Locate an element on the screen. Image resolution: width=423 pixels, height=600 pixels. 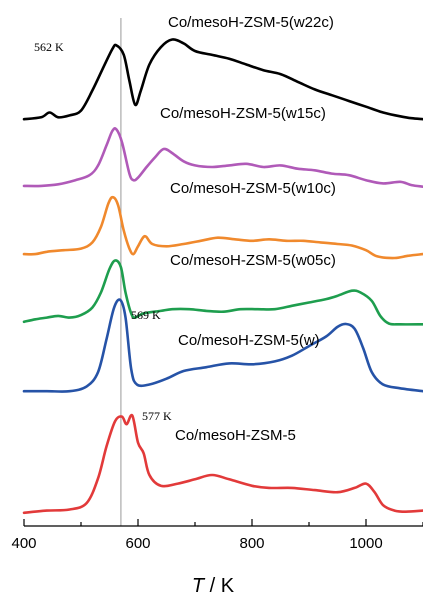
x-tick-label-800: 800 is located at coordinates (251, 543).